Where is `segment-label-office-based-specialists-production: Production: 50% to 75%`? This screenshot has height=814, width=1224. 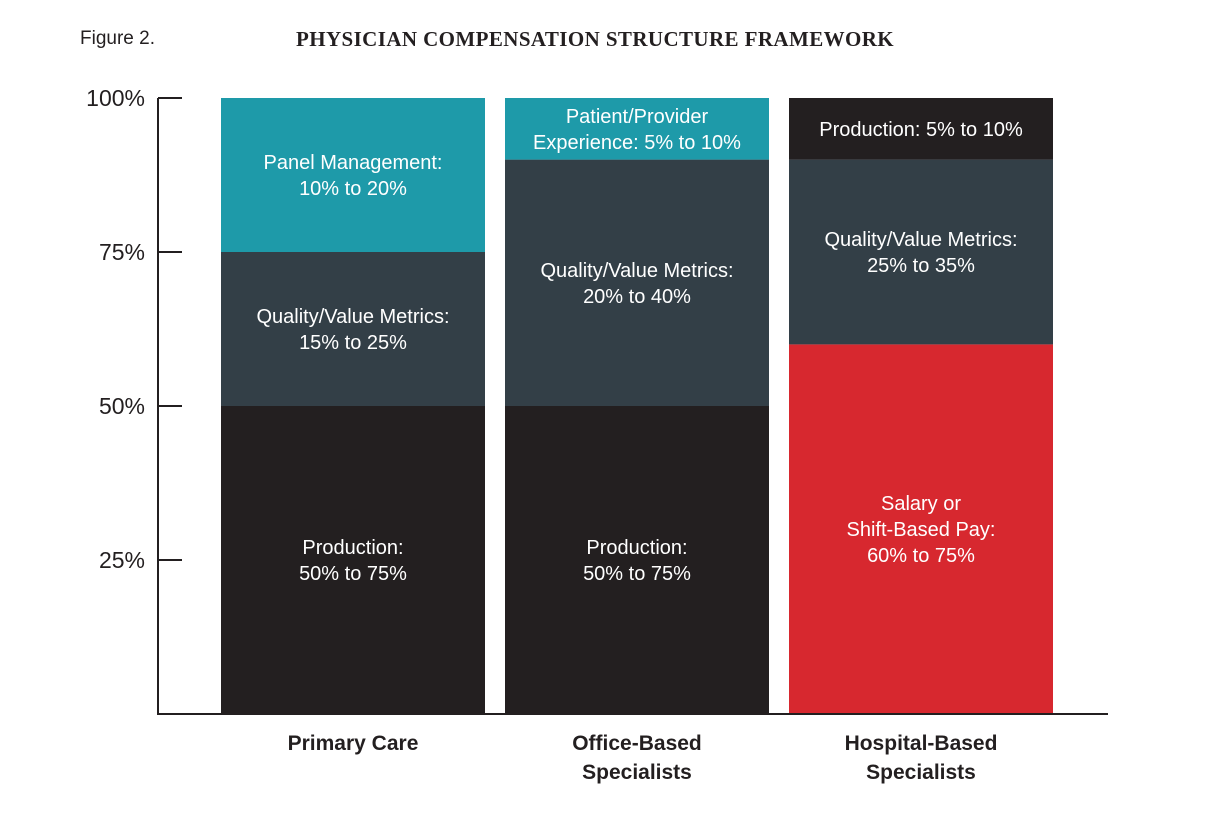
segment-label-office-based-specialists-production: Production: 50% to 75% is located at coordinates (637, 561).